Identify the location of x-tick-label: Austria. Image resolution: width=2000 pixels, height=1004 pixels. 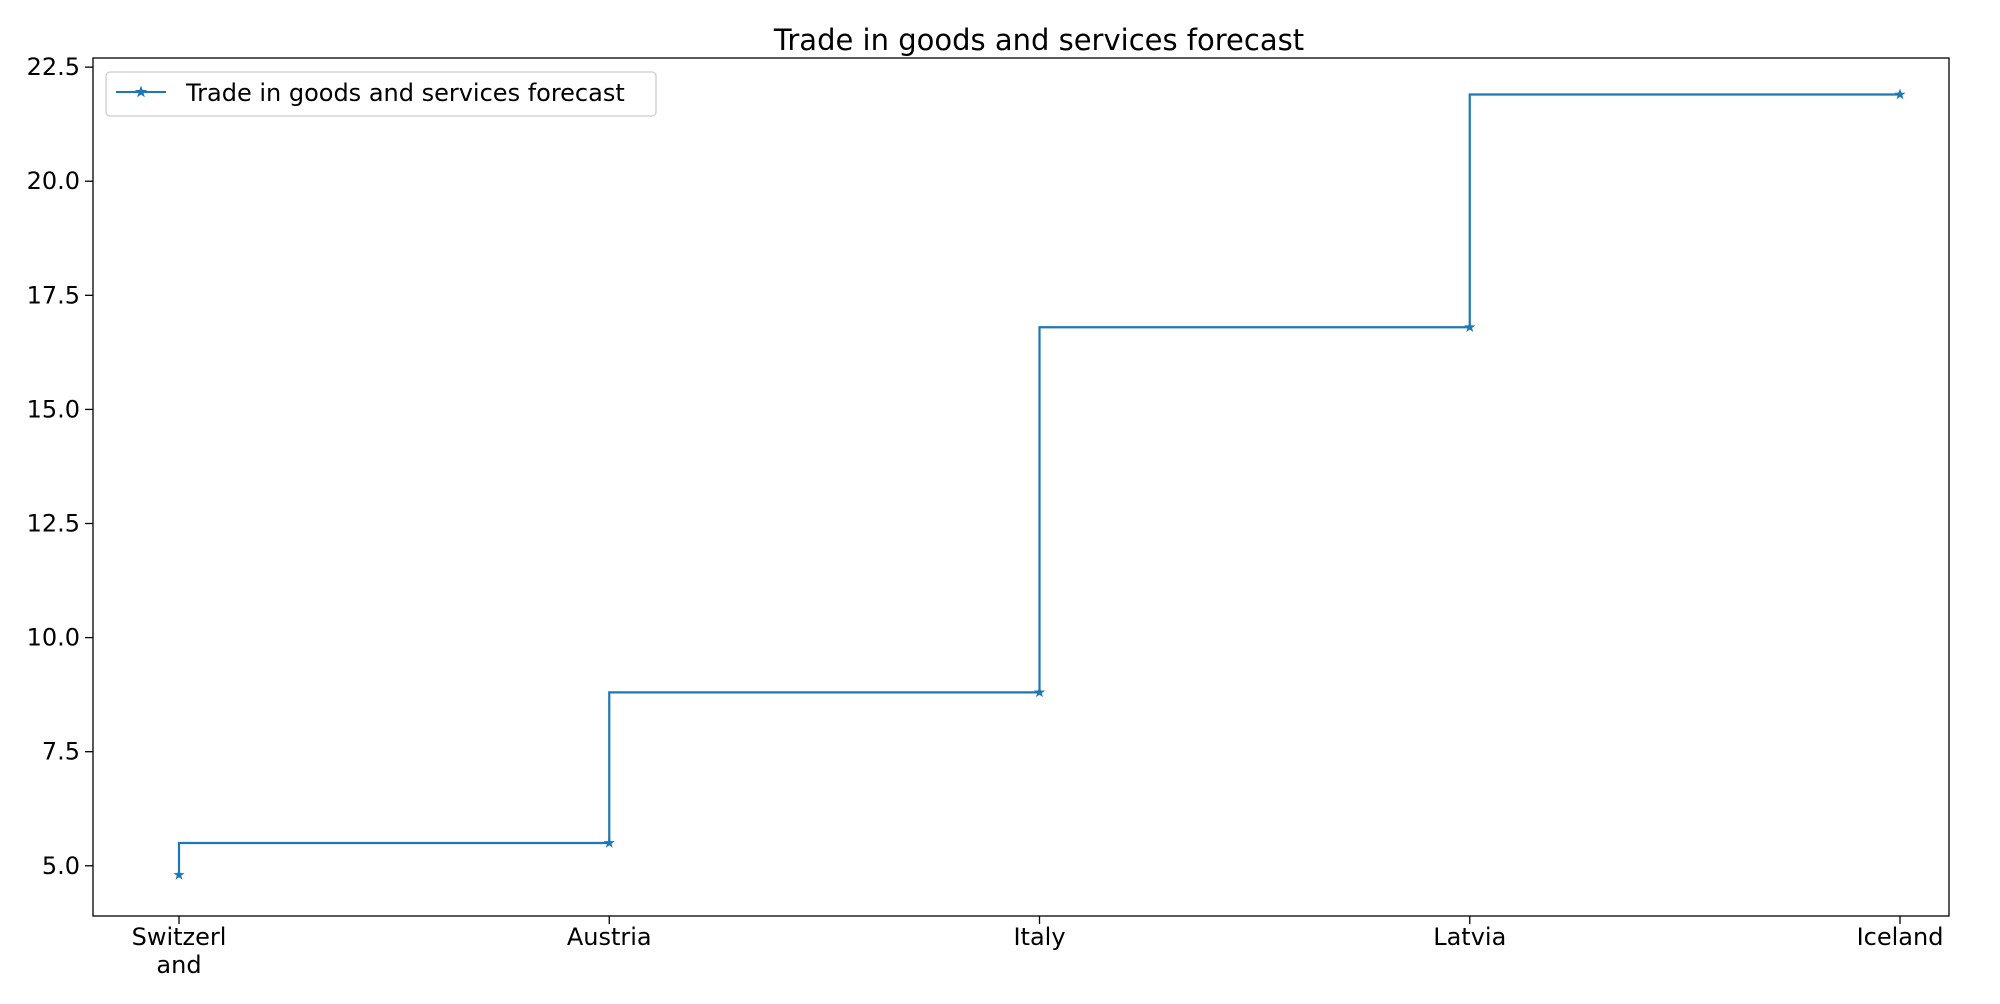
(609, 937).